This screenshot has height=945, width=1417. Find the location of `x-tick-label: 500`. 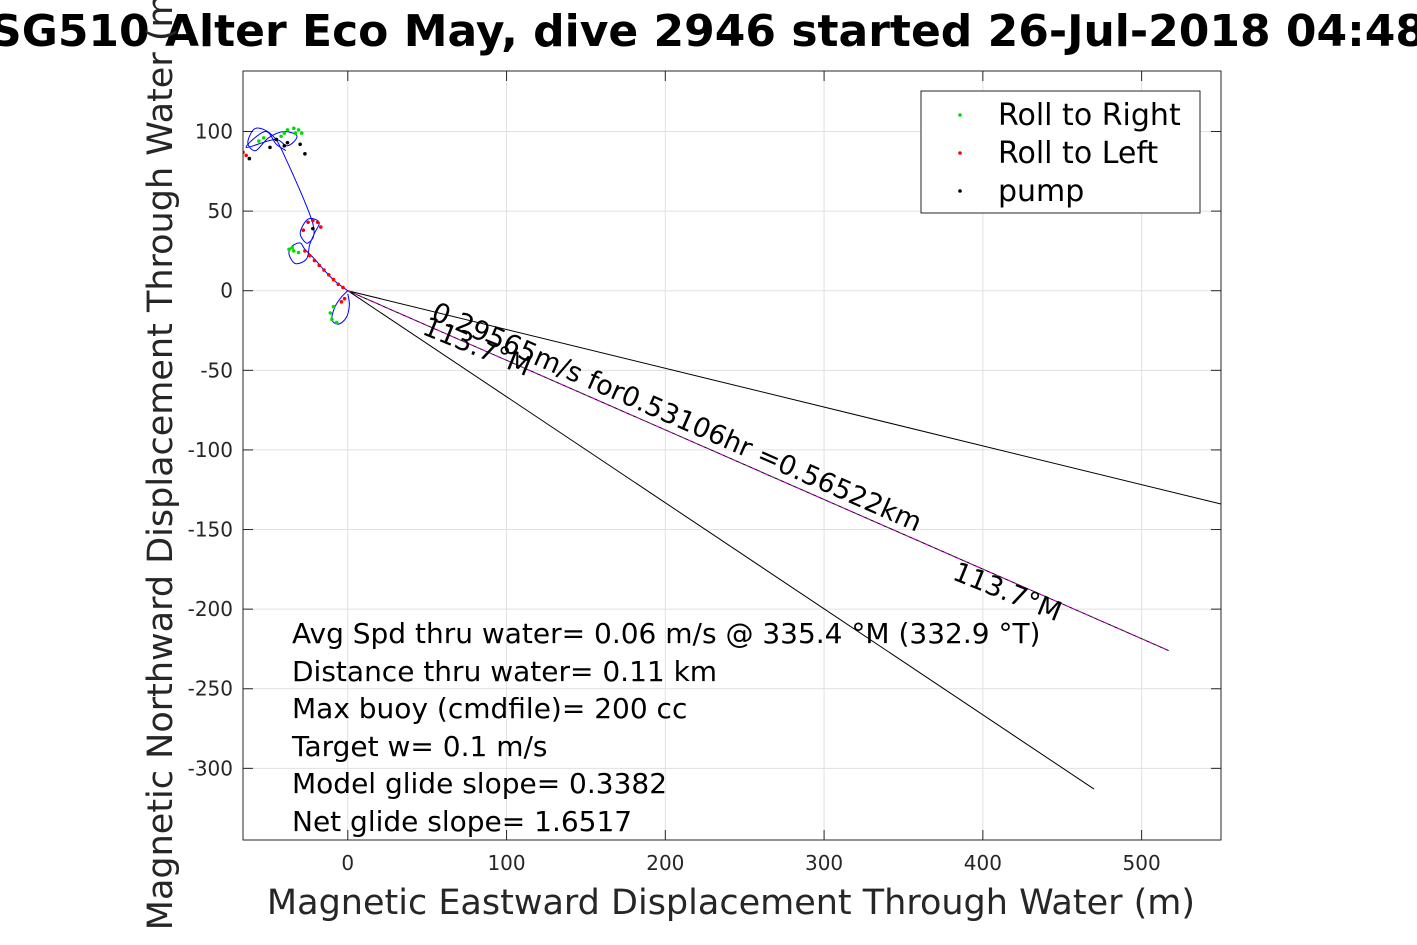

x-tick-label: 500 is located at coordinates (1142, 863).